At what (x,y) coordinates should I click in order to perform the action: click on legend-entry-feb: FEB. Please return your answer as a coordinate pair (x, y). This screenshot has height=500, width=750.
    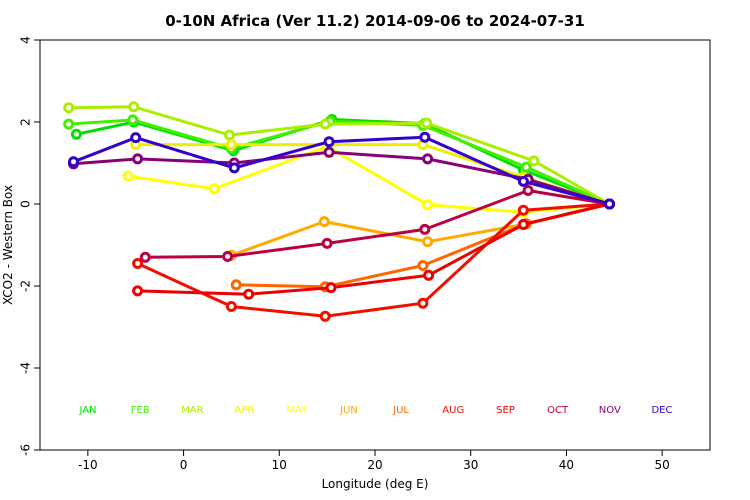
    Looking at the image, I should click on (140, 410).